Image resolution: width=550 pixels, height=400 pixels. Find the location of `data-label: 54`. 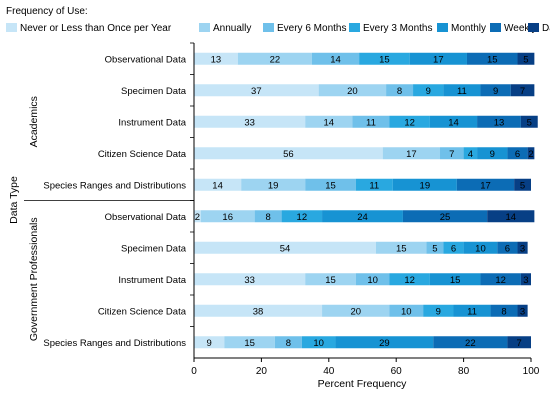

data-label: 54 is located at coordinates (285, 248).